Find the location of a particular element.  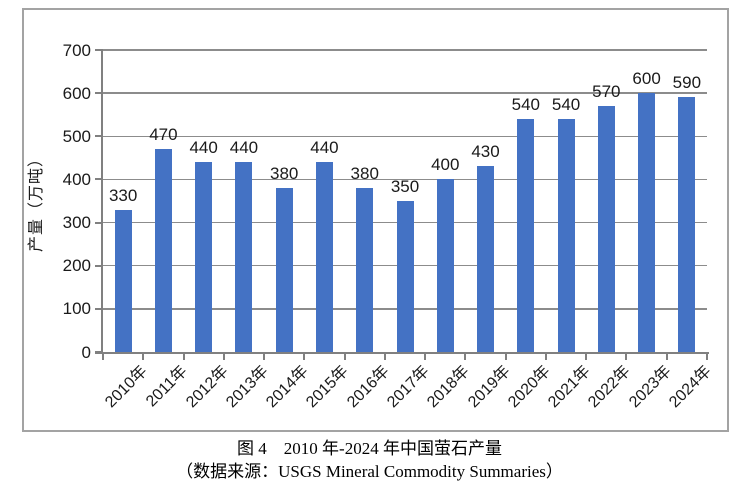

figure-caption: 图 4 2010 年-2024 年中国萤石产量 is located at coordinates (369, 448).